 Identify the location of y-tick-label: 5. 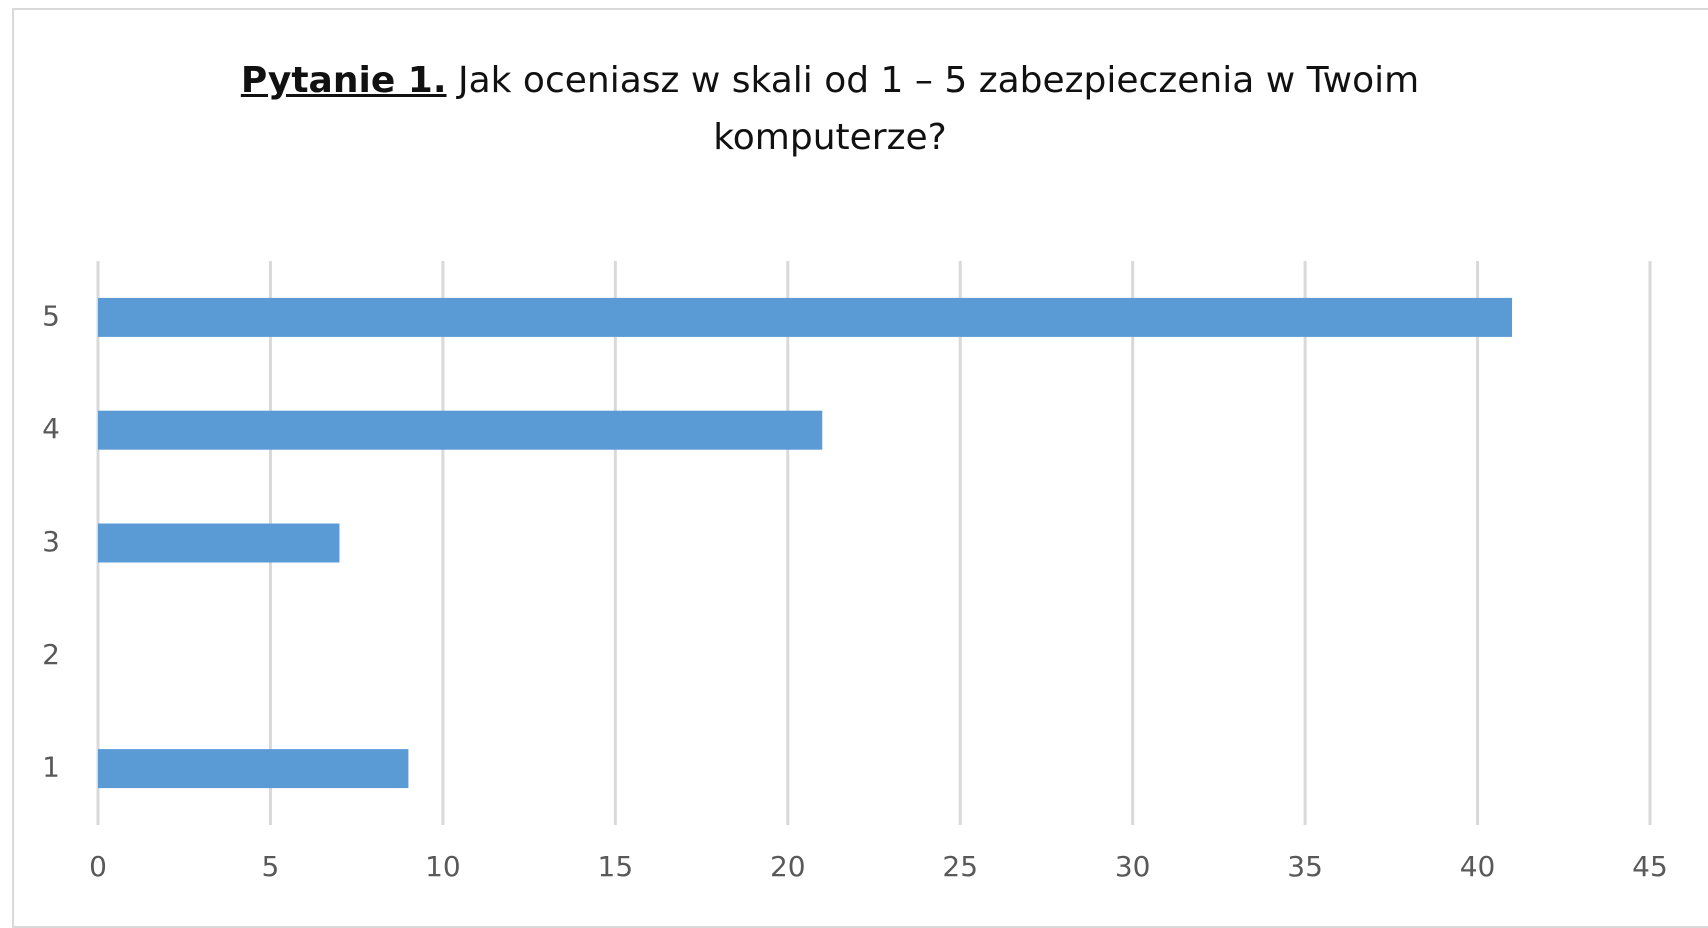
(51, 315).